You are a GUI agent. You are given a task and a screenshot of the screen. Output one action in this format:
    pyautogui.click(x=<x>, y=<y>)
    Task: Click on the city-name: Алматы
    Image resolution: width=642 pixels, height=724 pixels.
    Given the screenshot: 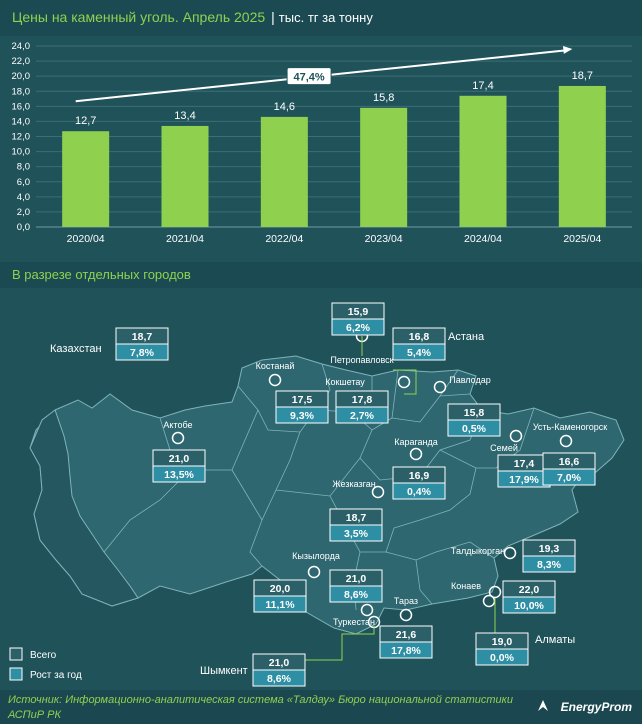 What is the action you would take?
    pyautogui.click(x=555, y=640)
    